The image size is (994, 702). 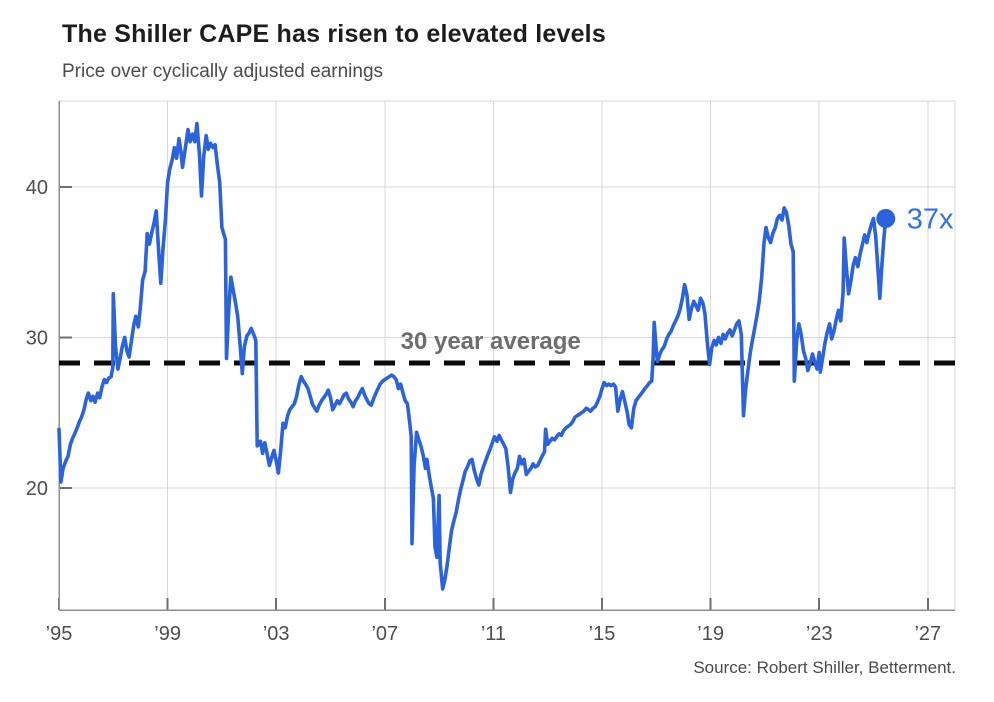 I want to click on x-tick-label: ’11, so click(x=493, y=634).